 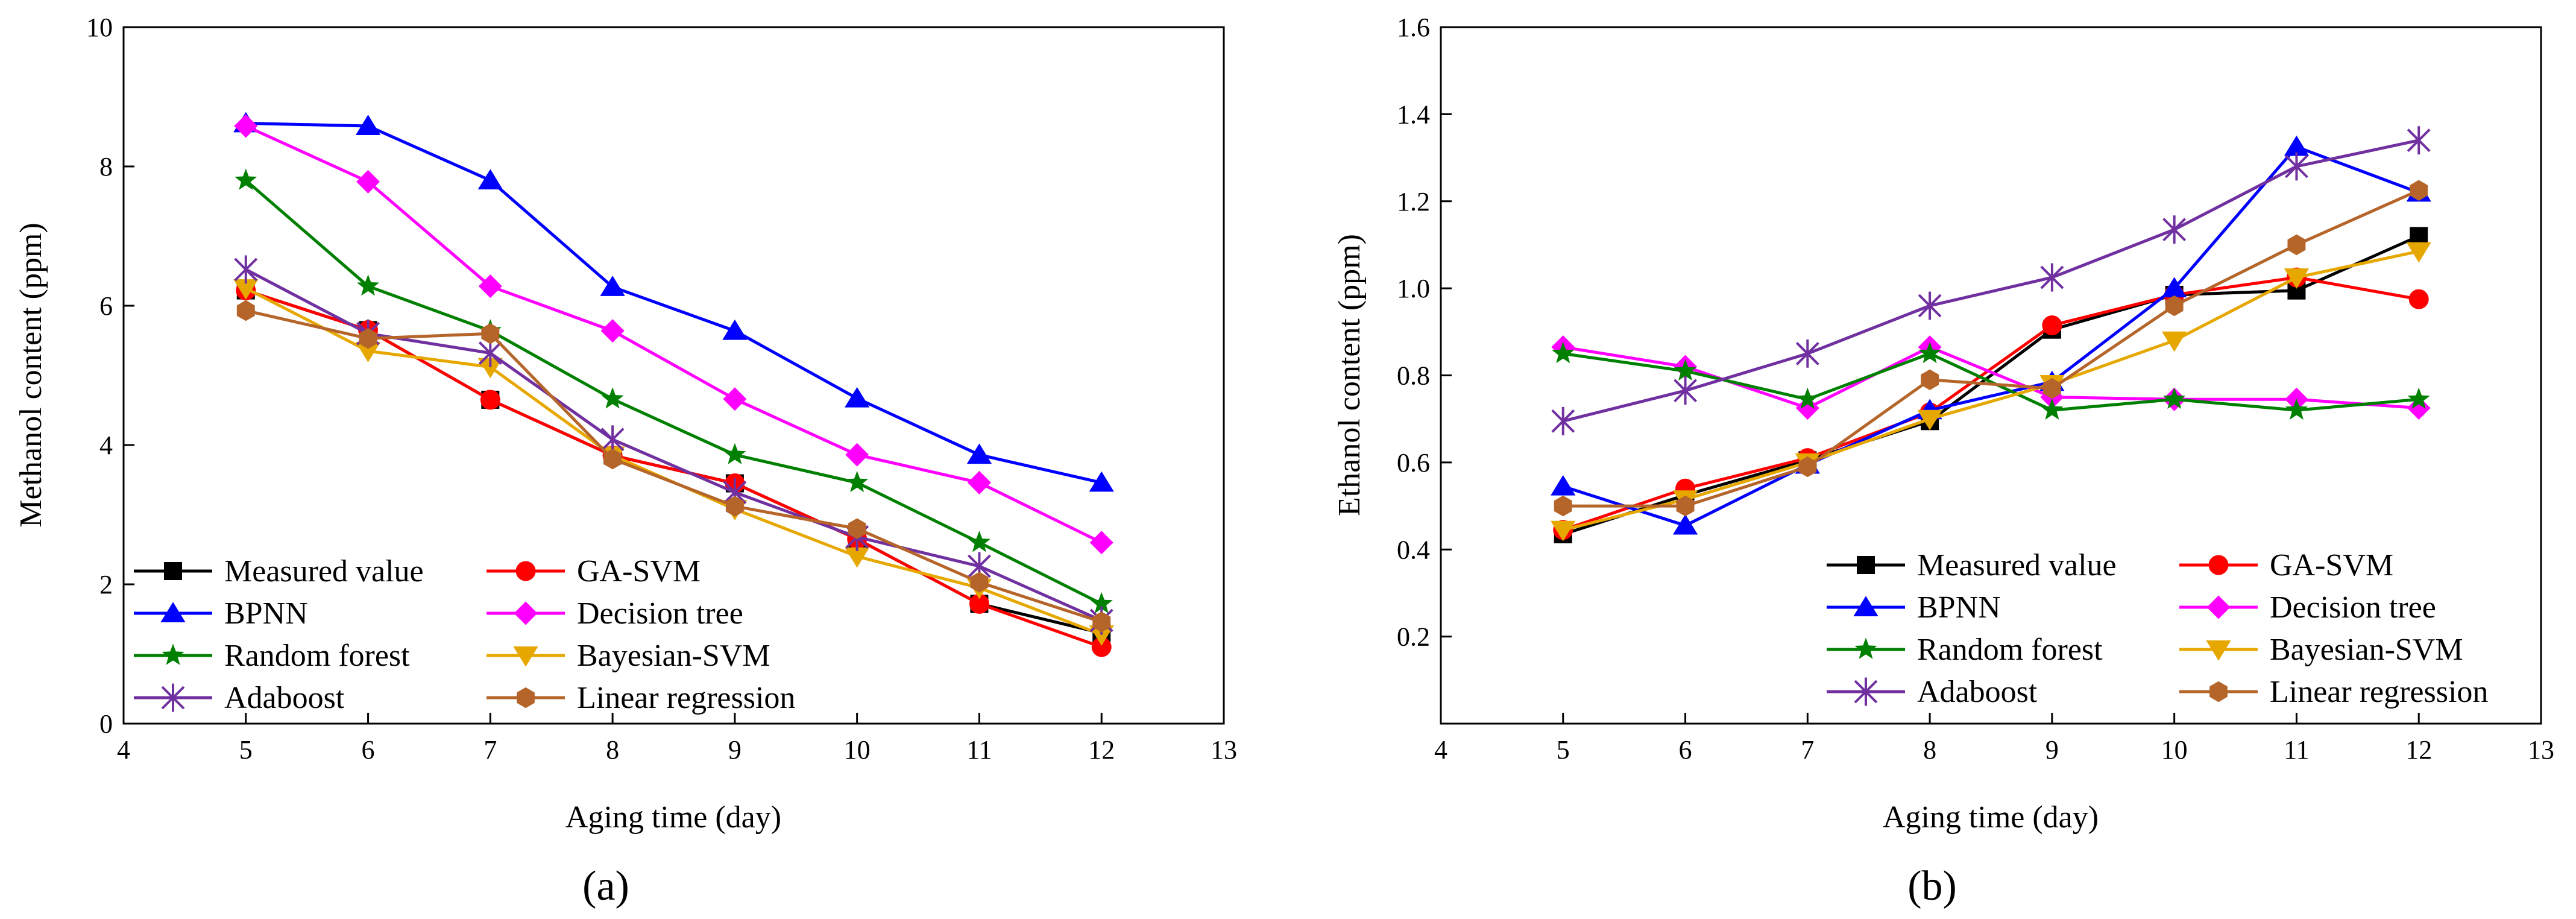 I want to click on a-y-tick-label-5: 10, so click(x=99, y=27).